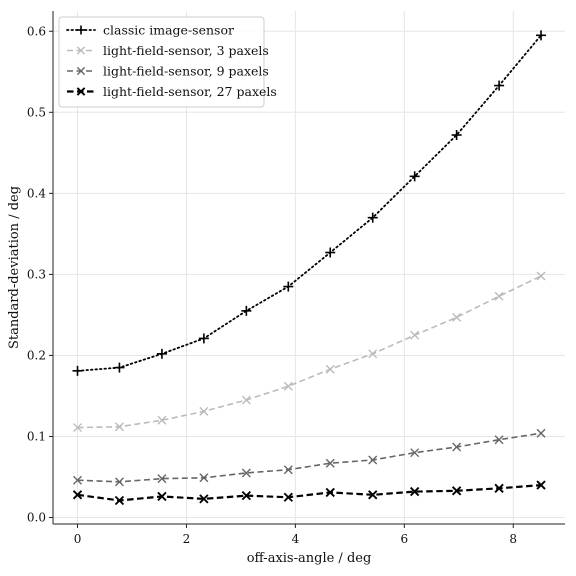  I want to click on legend-entry: light-field-sensor, 27 paxels, so click(172, 91).